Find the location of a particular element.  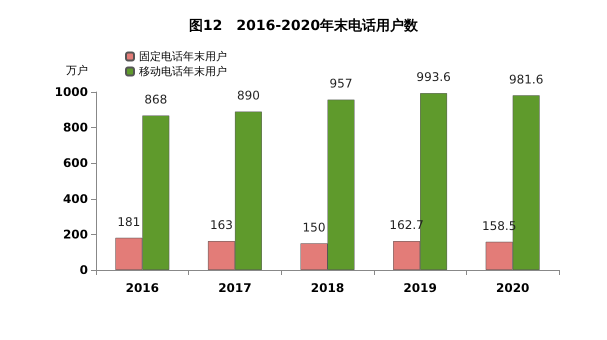

legend-label: 移动电话年末用户 is located at coordinates (183, 71).